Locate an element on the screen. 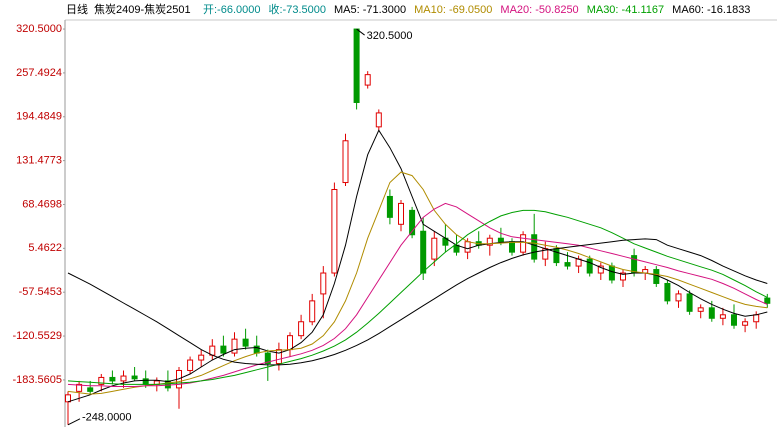  legend-entry: MA60: -16.1833 is located at coordinates (711, 10).